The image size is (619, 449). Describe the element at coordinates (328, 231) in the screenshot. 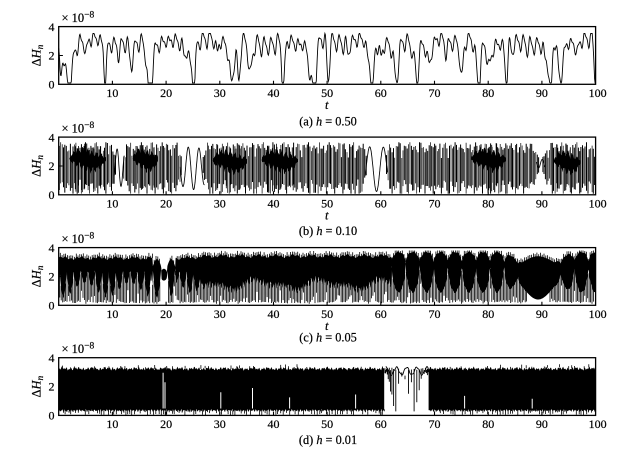

I see `svg-text: (b) h = 0.10` at that location.